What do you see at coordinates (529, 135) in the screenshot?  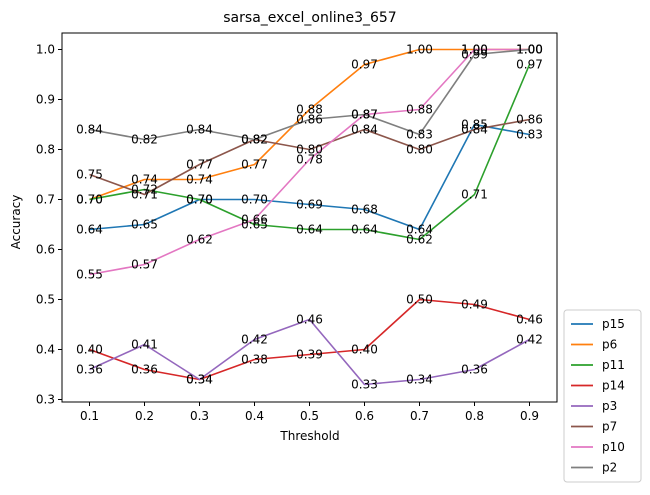 I see `data-label: 0.83` at bounding box center [529, 135].